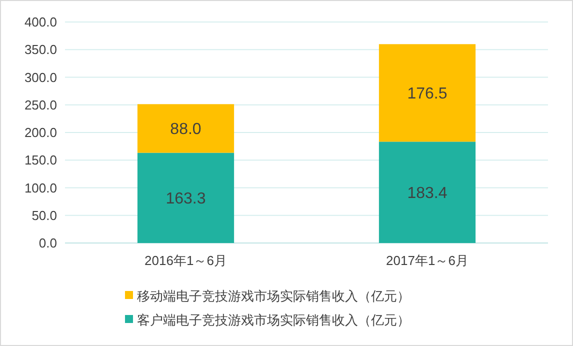 Image resolution: width=573 pixels, height=346 pixels. Describe the element at coordinates (40, 188) in the screenshot. I see `y-tick-label: 100.0` at that location.